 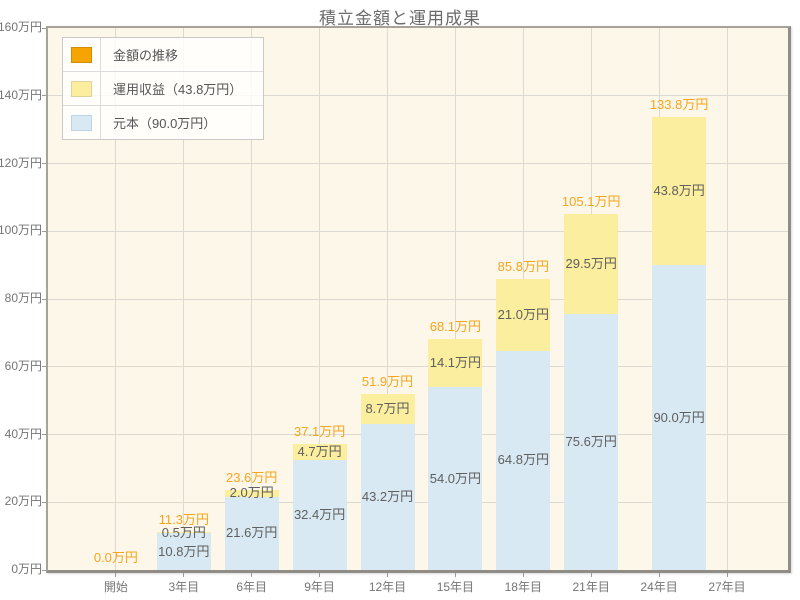 I want to click on legend-item-principal: 元本（90.0万円）, so click(x=163, y=122).